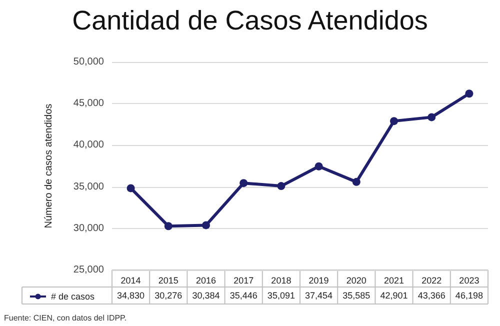  What do you see at coordinates (432, 295) in the screenshot?
I see `data-label: 43,366` at bounding box center [432, 295].